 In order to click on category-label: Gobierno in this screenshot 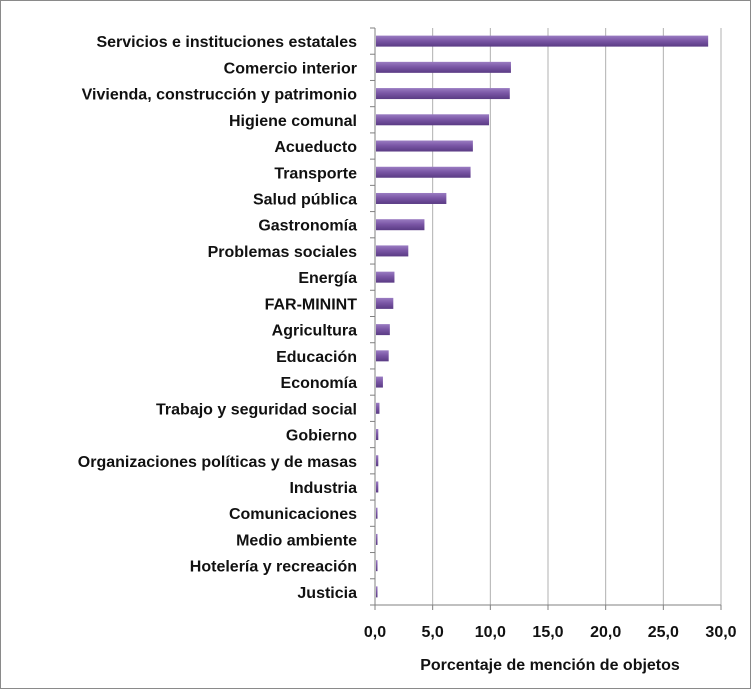, I will do `click(321, 436)`.